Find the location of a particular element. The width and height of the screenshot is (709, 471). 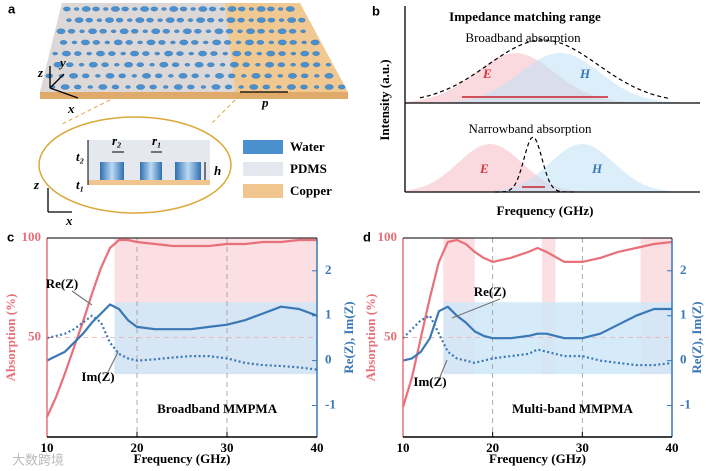

label: Narrowband absorption is located at coordinates (530, 128).